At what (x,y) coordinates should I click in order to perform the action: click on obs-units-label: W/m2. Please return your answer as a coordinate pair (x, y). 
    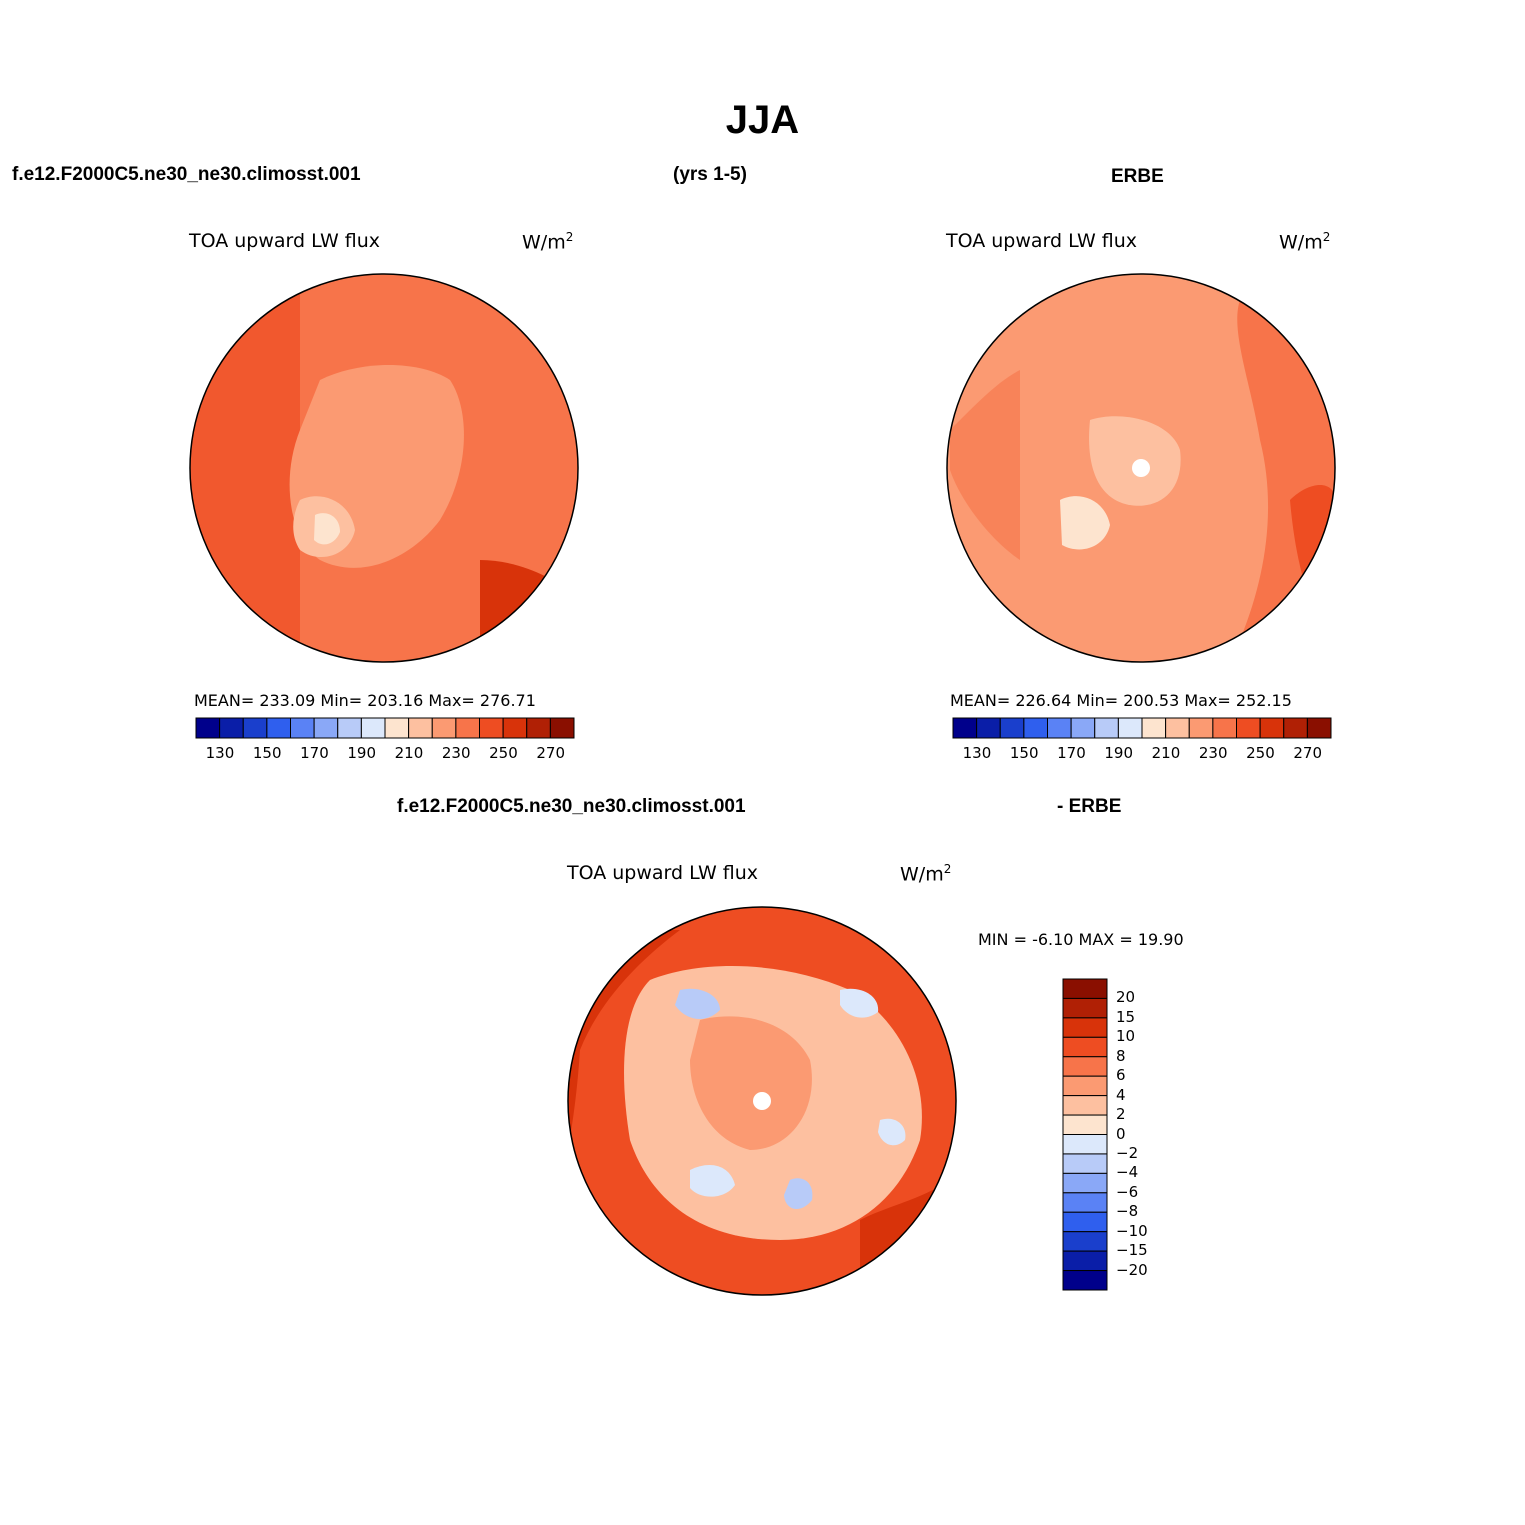
    Looking at the image, I should click on (1305, 242).